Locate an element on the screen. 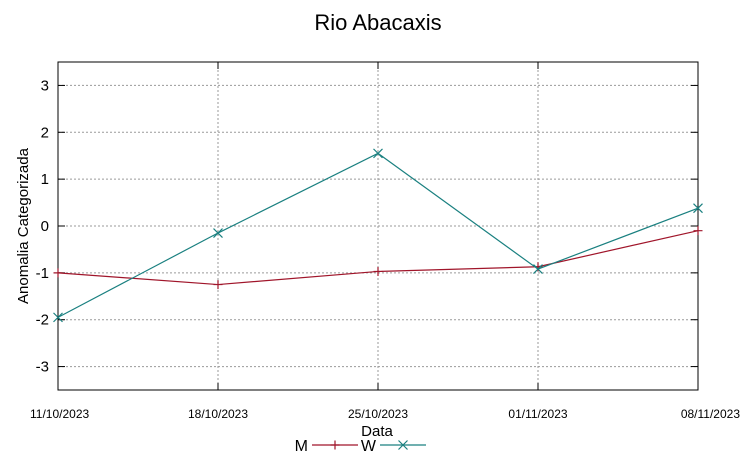 The width and height of the screenshot is (753, 459). y-tick-label: 3 is located at coordinates (45, 85).